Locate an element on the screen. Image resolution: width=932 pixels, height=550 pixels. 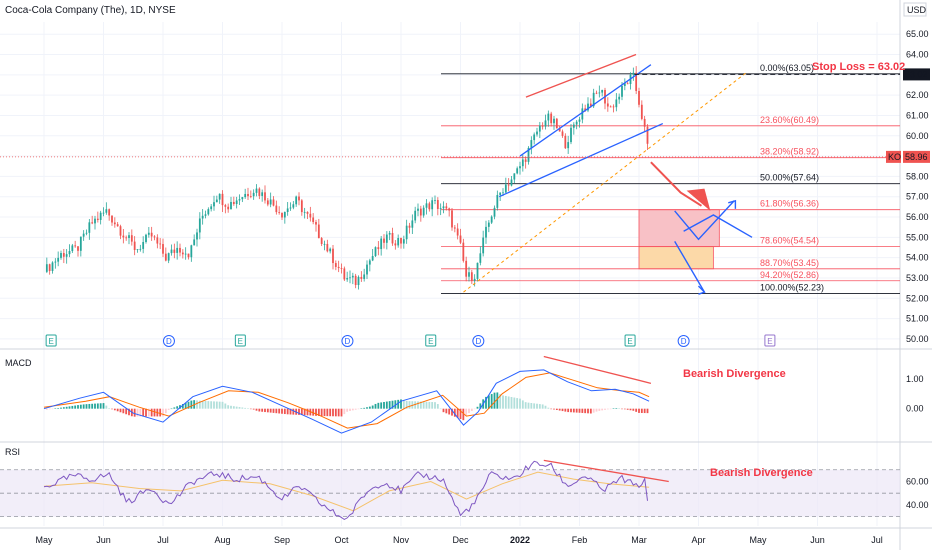
last-price-badge-symbol-box is located at coordinates (893, 156).